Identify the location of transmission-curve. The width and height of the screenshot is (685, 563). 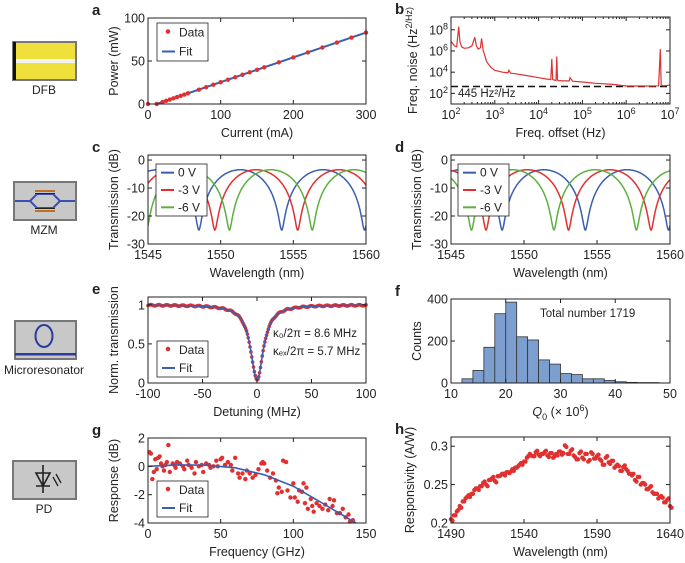
(560, 200).